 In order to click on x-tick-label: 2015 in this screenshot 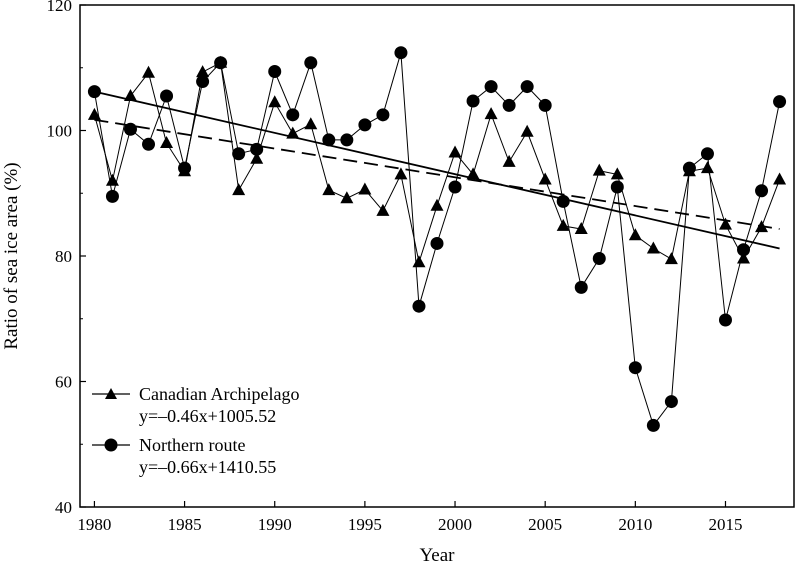, I will do `click(725, 524)`.